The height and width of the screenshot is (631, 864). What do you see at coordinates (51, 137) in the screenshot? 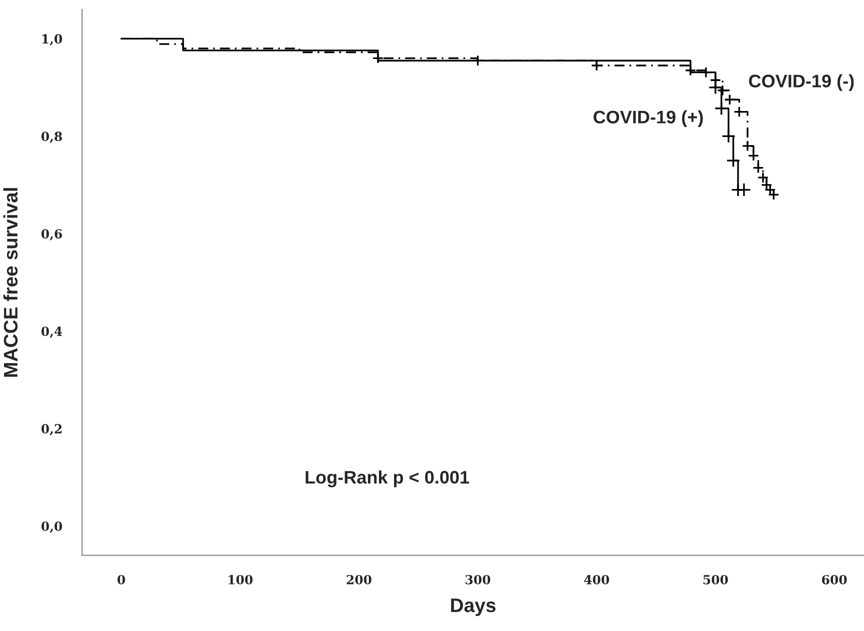
I see `y-tick-label: 0,8` at bounding box center [51, 137].